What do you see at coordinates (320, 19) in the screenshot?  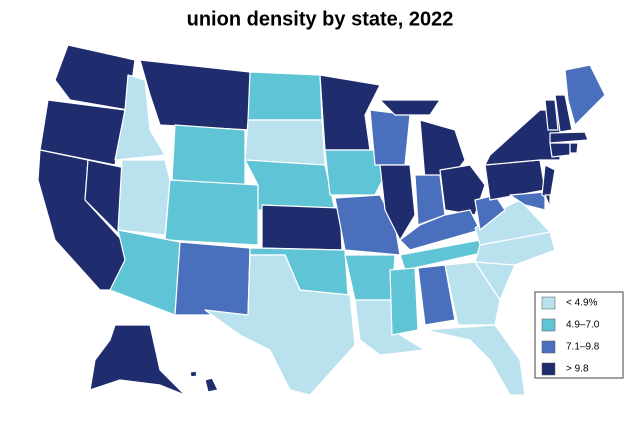 I see `title: union density by state, 2022` at bounding box center [320, 19].